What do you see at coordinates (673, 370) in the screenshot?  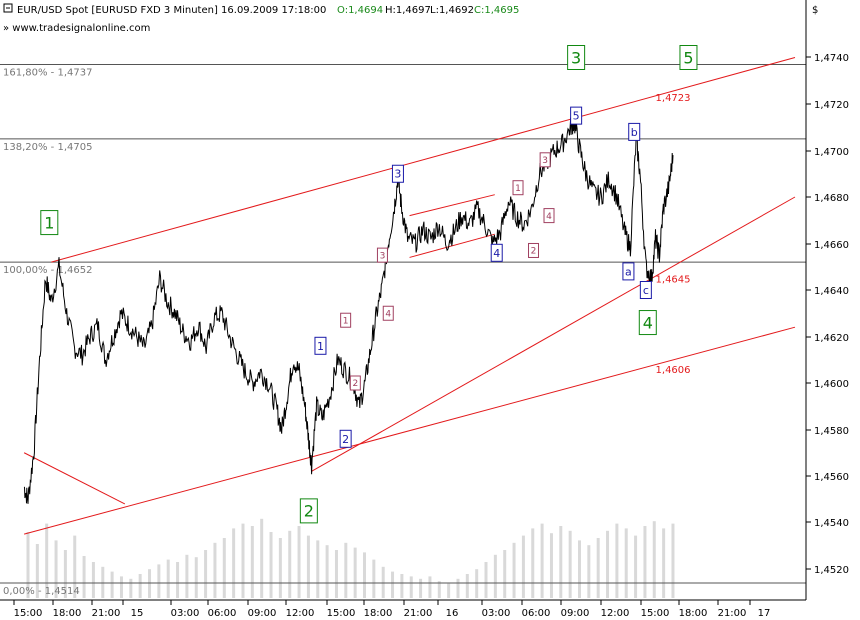 I see `price-target-label: 1,4606` at bounding box center [673, 370].